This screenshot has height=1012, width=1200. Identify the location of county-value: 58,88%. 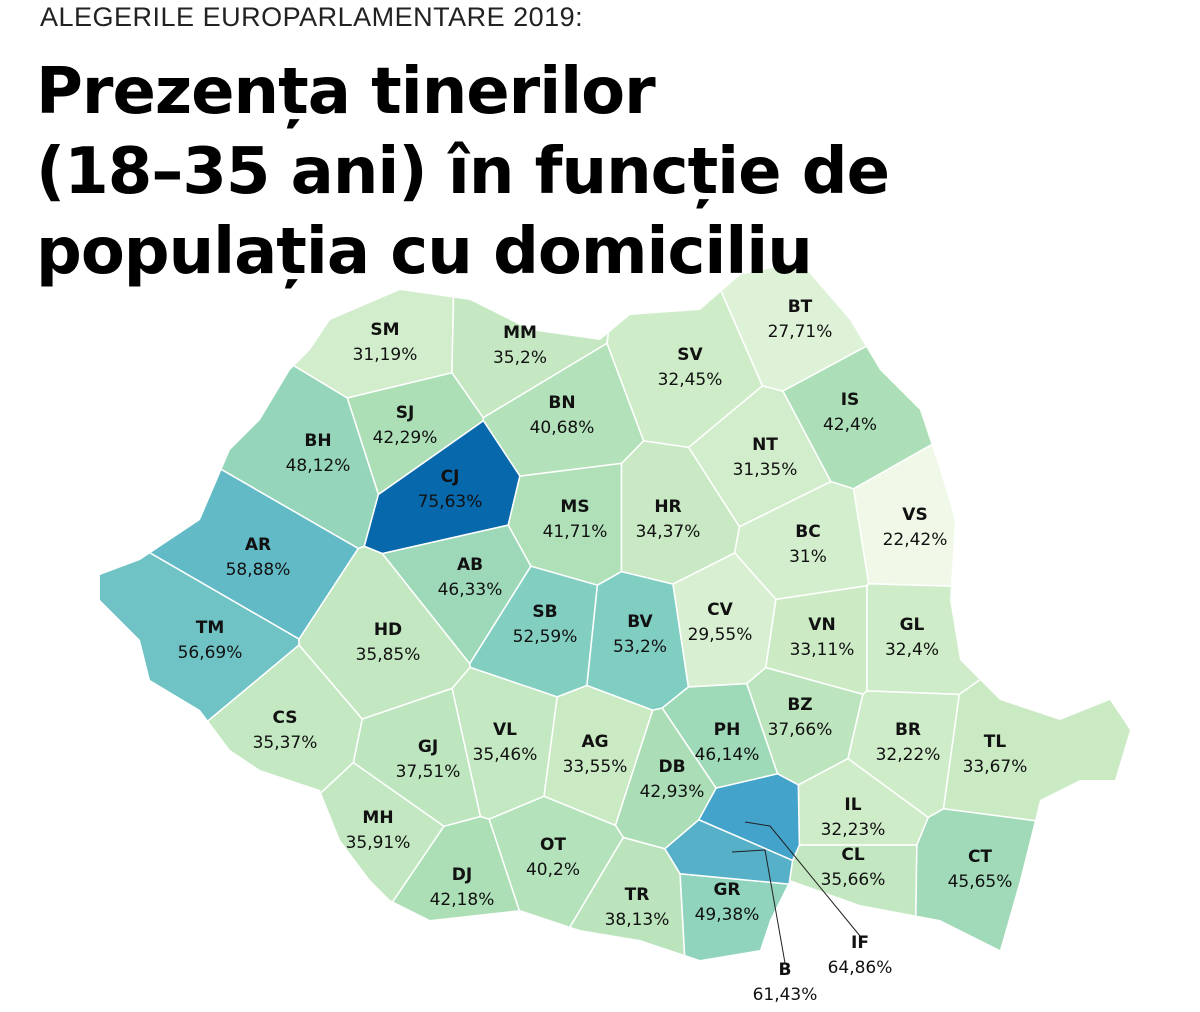
(258, 570).